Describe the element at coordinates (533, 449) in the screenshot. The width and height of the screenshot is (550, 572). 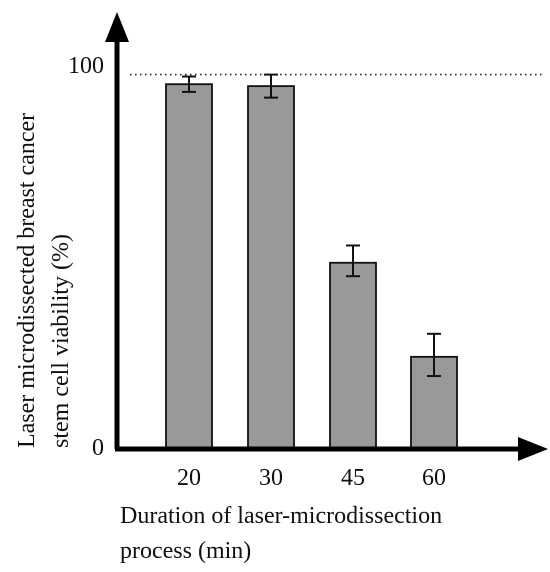
I see `x-axis-arrowhead` at that location.